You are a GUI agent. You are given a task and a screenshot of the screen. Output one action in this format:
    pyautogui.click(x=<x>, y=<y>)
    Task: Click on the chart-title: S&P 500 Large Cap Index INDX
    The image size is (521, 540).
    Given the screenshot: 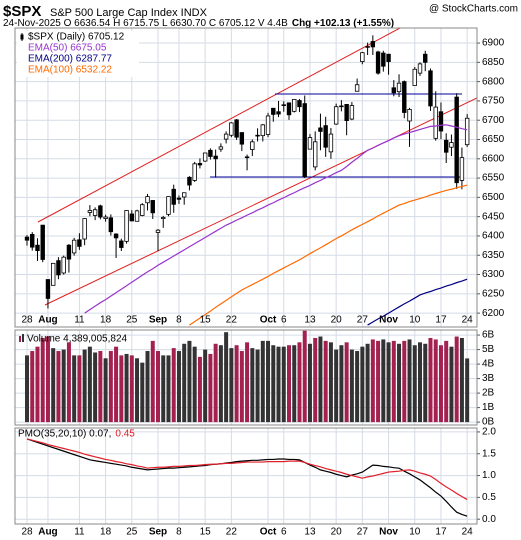 What is the action you would take?
    pyautogui.click(x=129, y=13)
    